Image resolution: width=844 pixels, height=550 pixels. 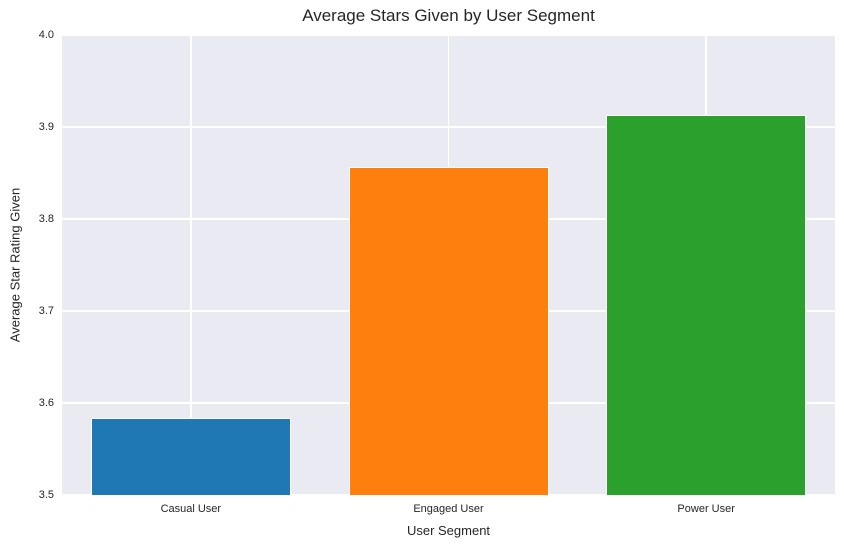 What do you see at coordinates (46, 311) in the screenshot?
I see `y-tick-label: 3.7` at bounding box center [46, 311].